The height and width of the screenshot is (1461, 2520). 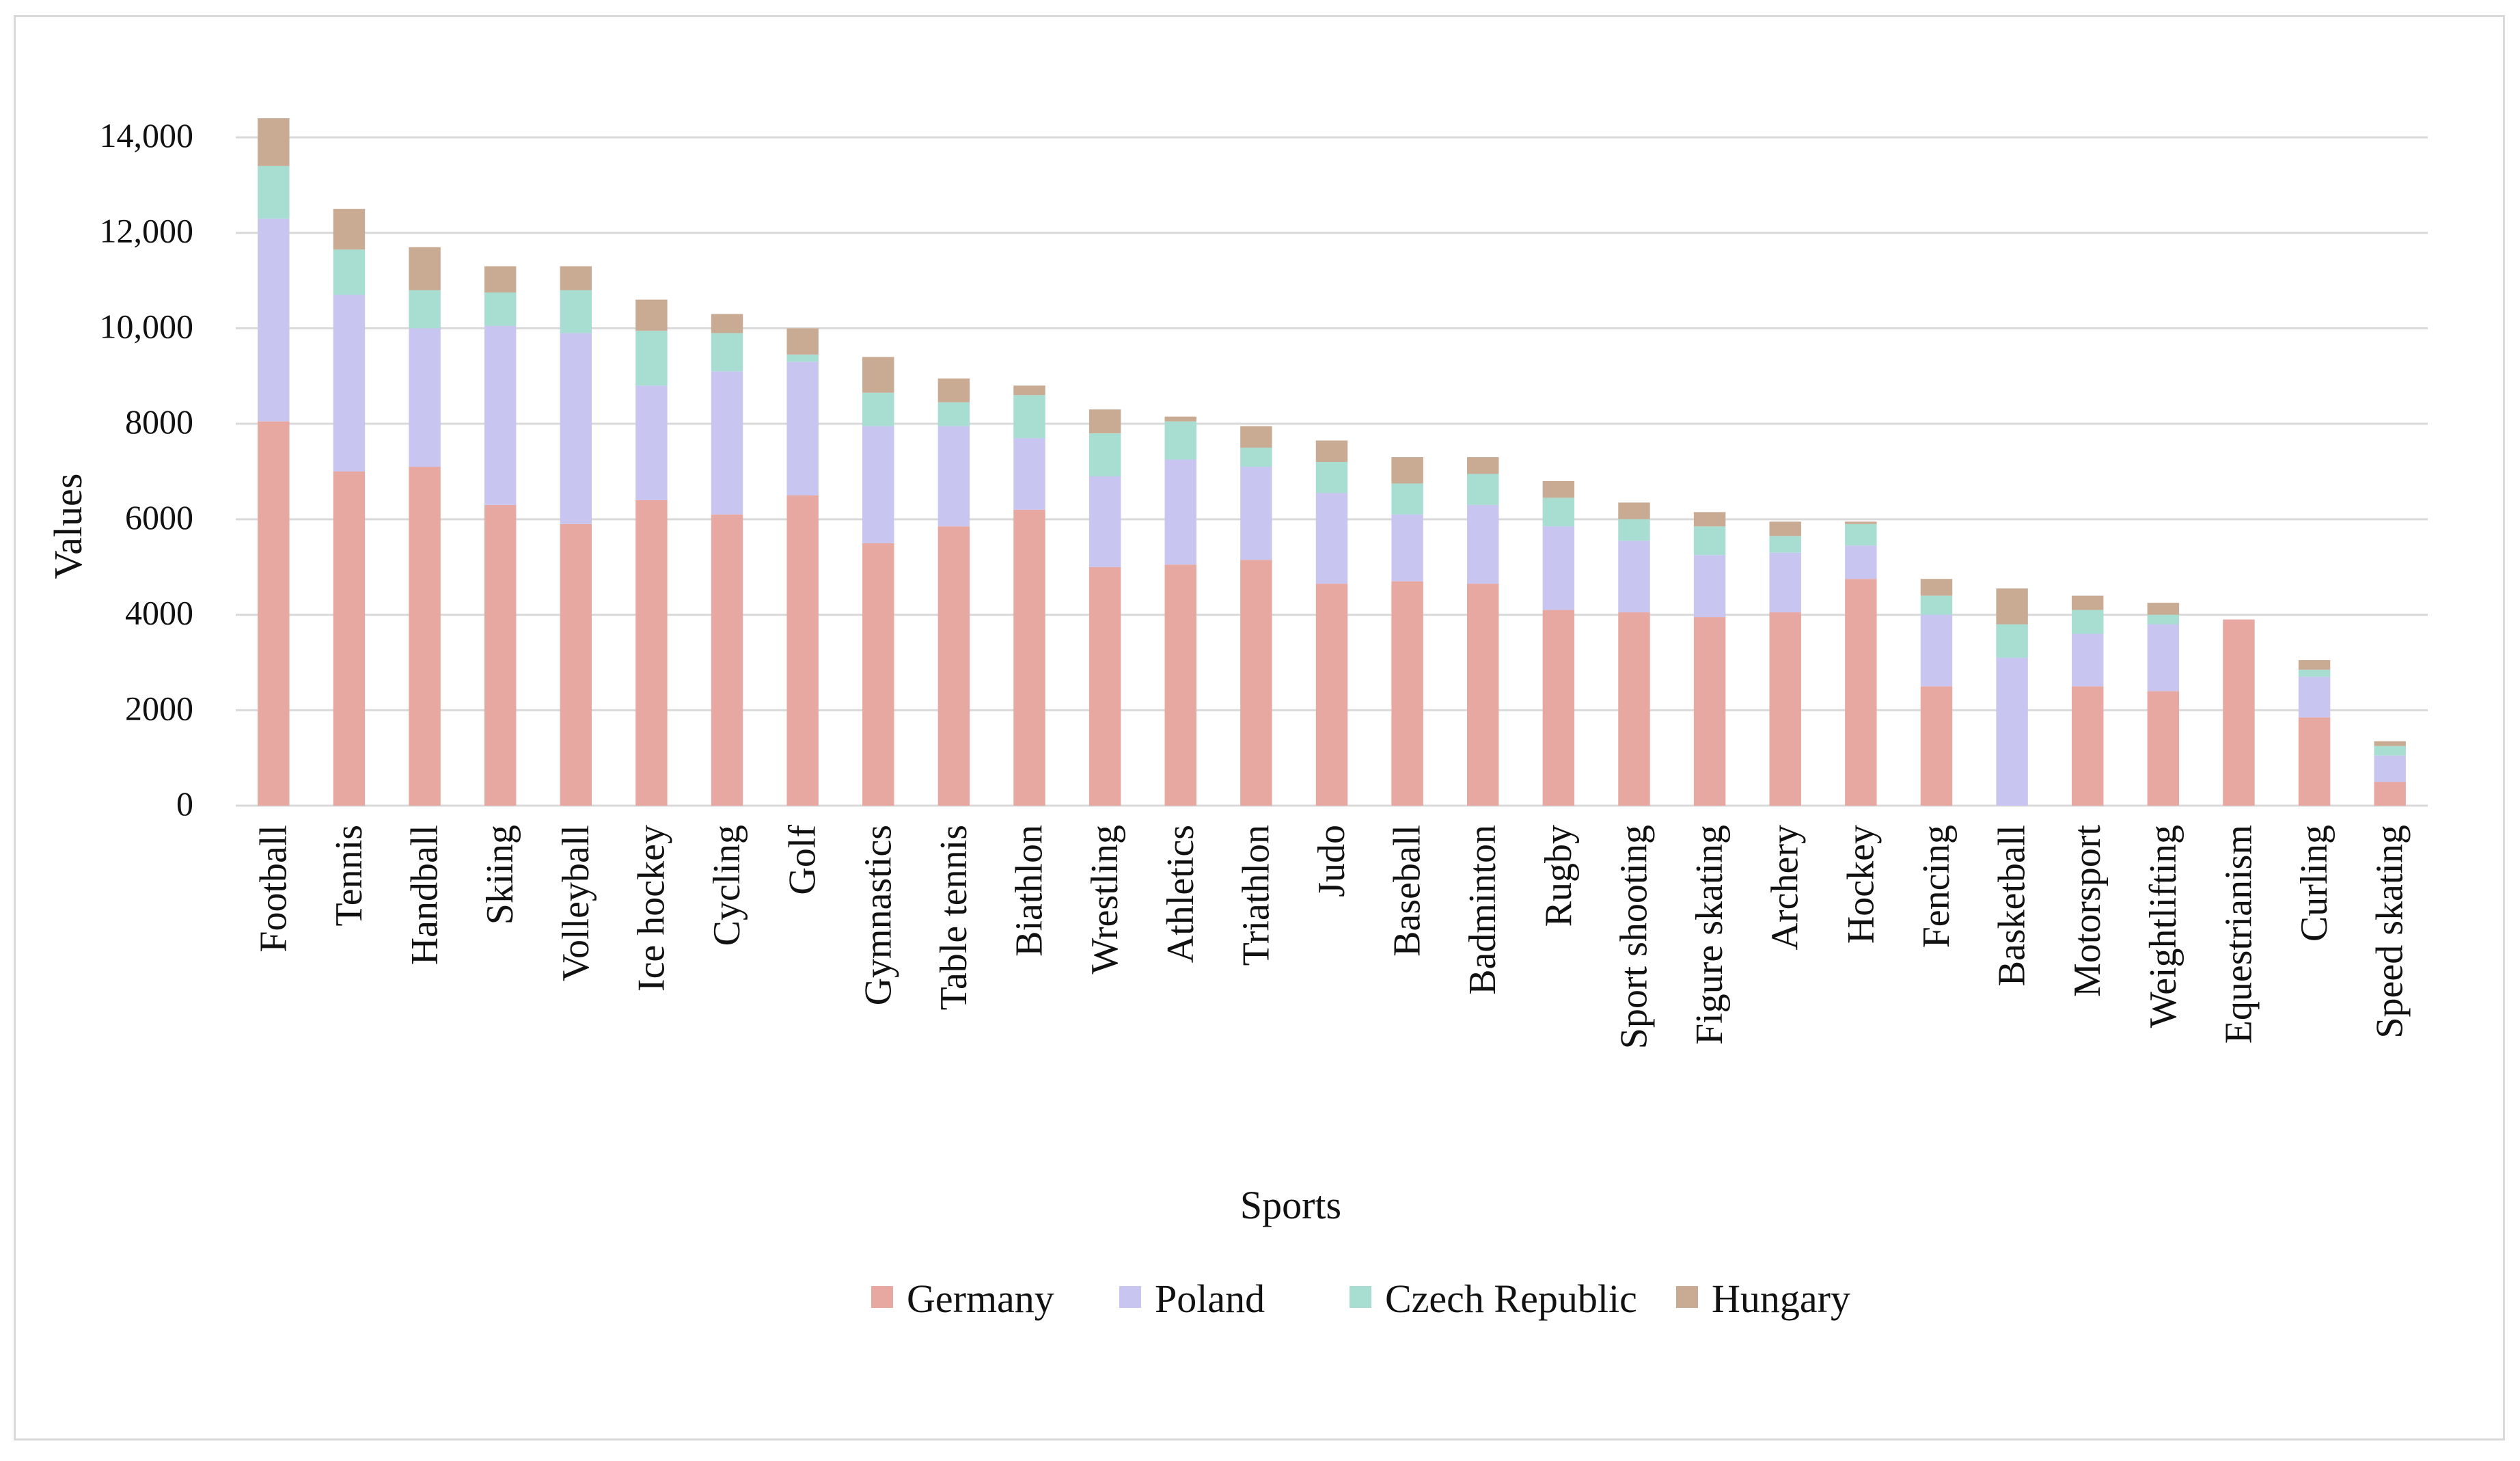 What do you see at coordinates (159, 708) in the screenshot?
I see `y-tick-label: 2000` at bounding box center [159, 708].